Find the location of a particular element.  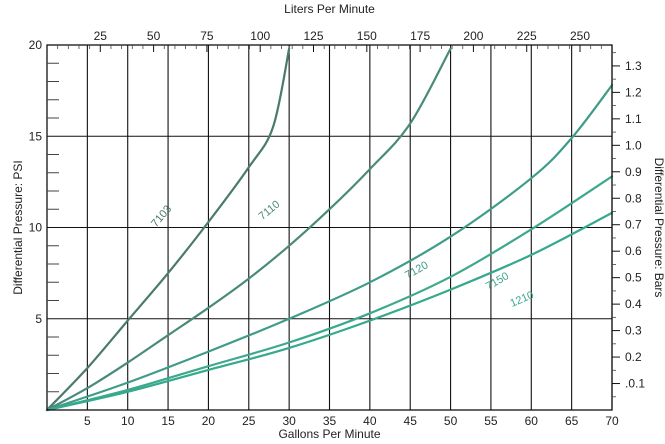

y2-tick-label: .0.1 is located at coordinates (635, 384).